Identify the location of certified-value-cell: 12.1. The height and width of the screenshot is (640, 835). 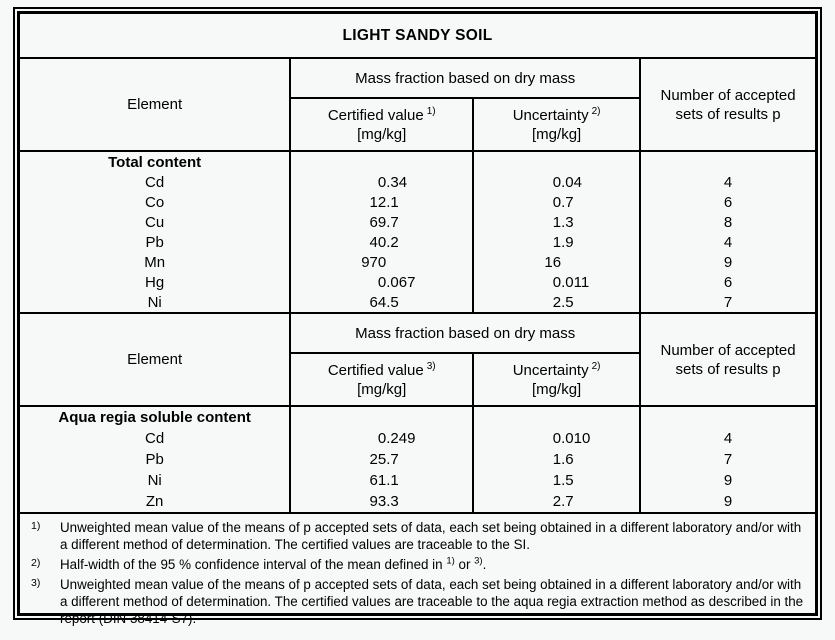
(381, 202).